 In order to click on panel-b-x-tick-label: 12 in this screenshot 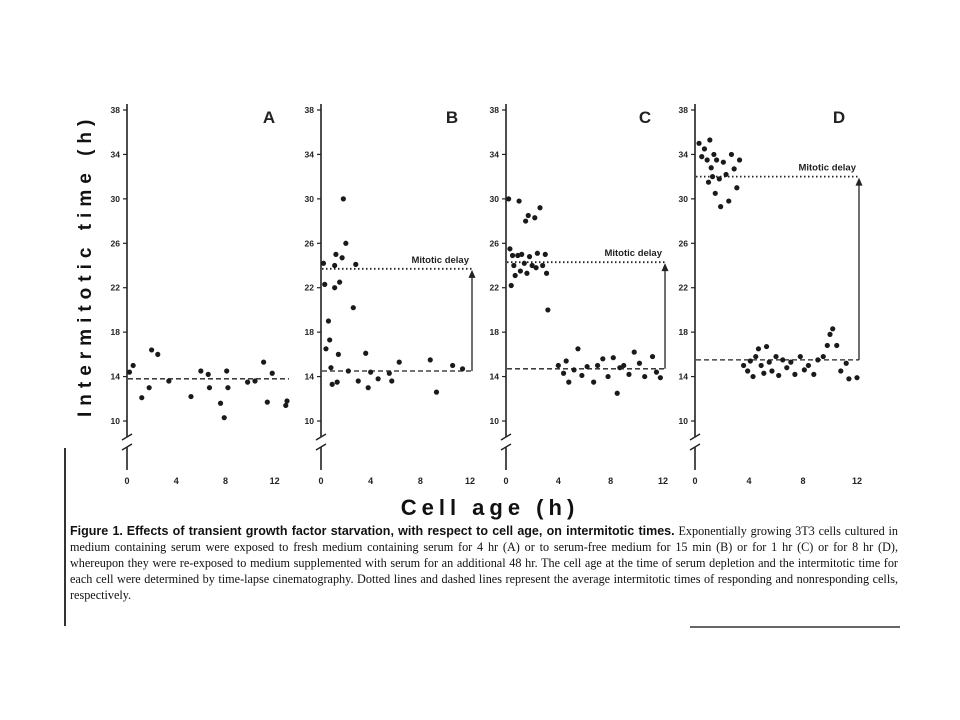, I will do `click(470, 481)`.